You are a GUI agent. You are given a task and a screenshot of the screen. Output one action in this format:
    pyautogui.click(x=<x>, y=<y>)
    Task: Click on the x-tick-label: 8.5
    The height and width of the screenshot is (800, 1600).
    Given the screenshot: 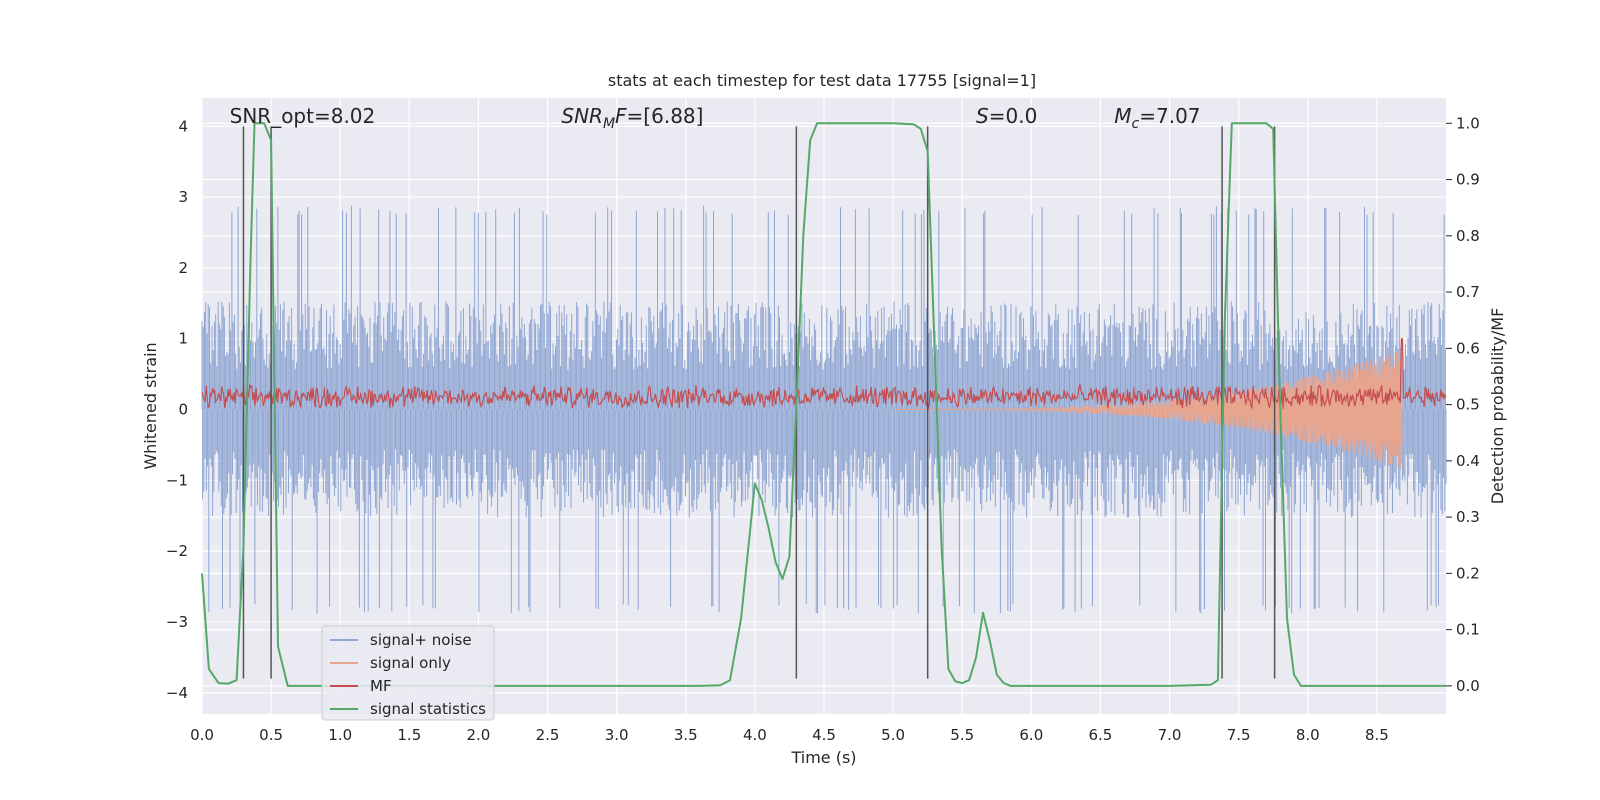 What is the action you would take?
    pyautogui.click(x=1377, y=735)
    